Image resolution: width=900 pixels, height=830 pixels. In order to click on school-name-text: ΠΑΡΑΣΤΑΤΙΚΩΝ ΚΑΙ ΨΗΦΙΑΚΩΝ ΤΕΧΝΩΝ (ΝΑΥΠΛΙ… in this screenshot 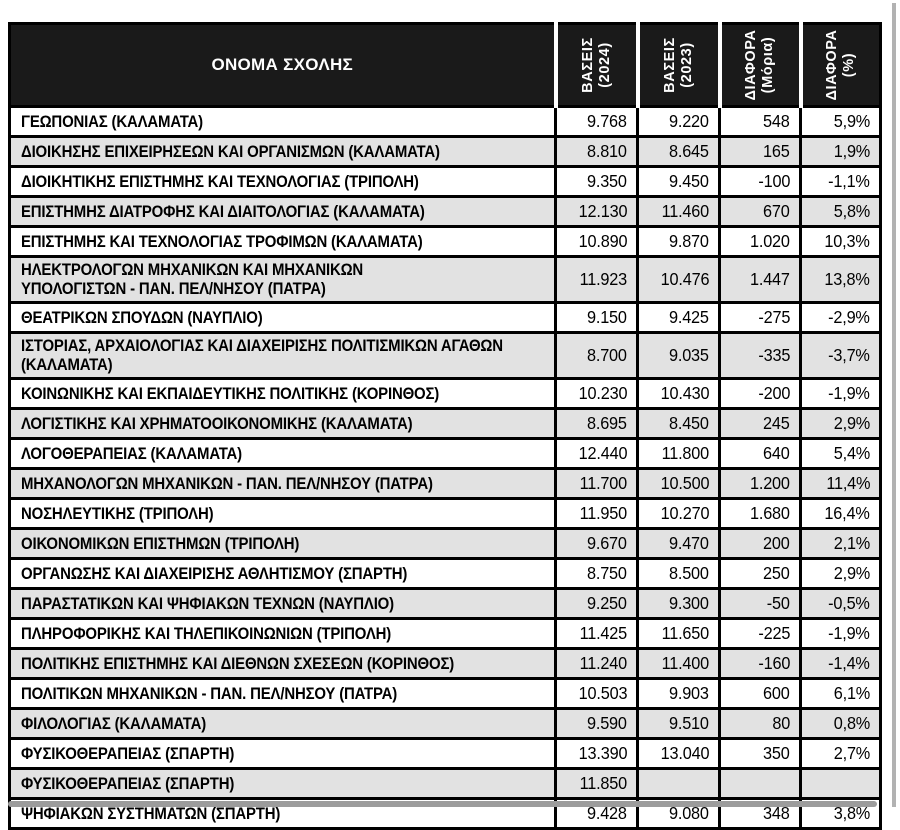, I will do `click(207, 603)`.